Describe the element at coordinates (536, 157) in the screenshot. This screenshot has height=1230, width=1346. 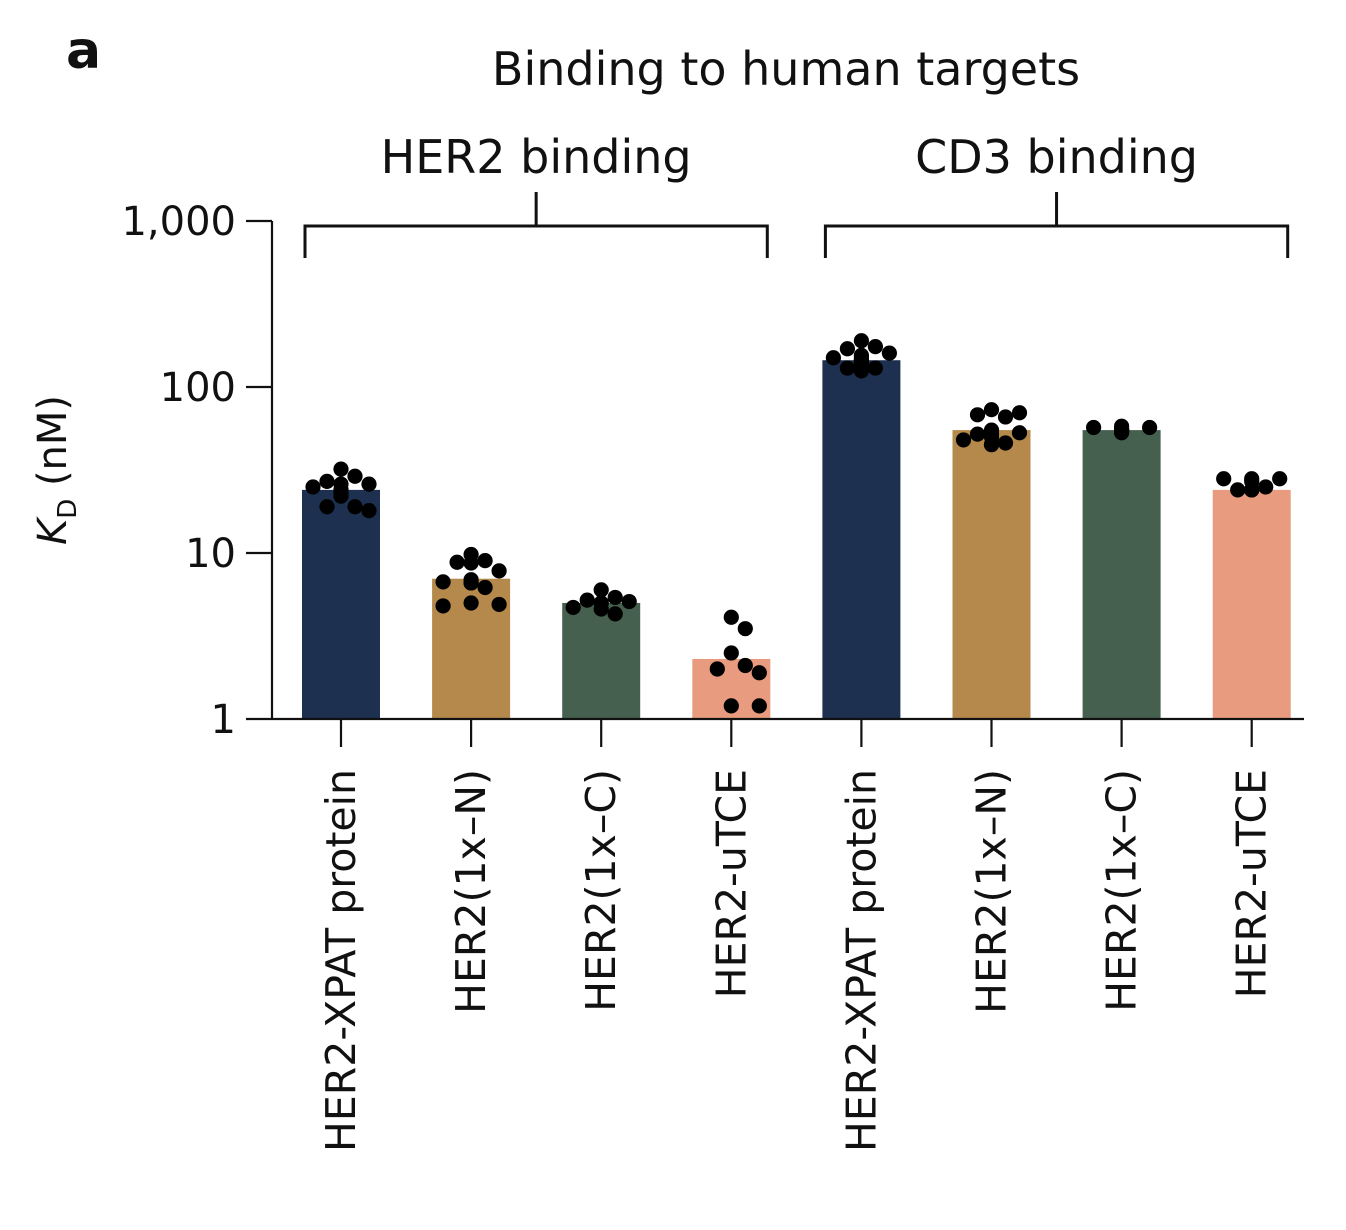
I see `group-label: HER2 binding` at that location.